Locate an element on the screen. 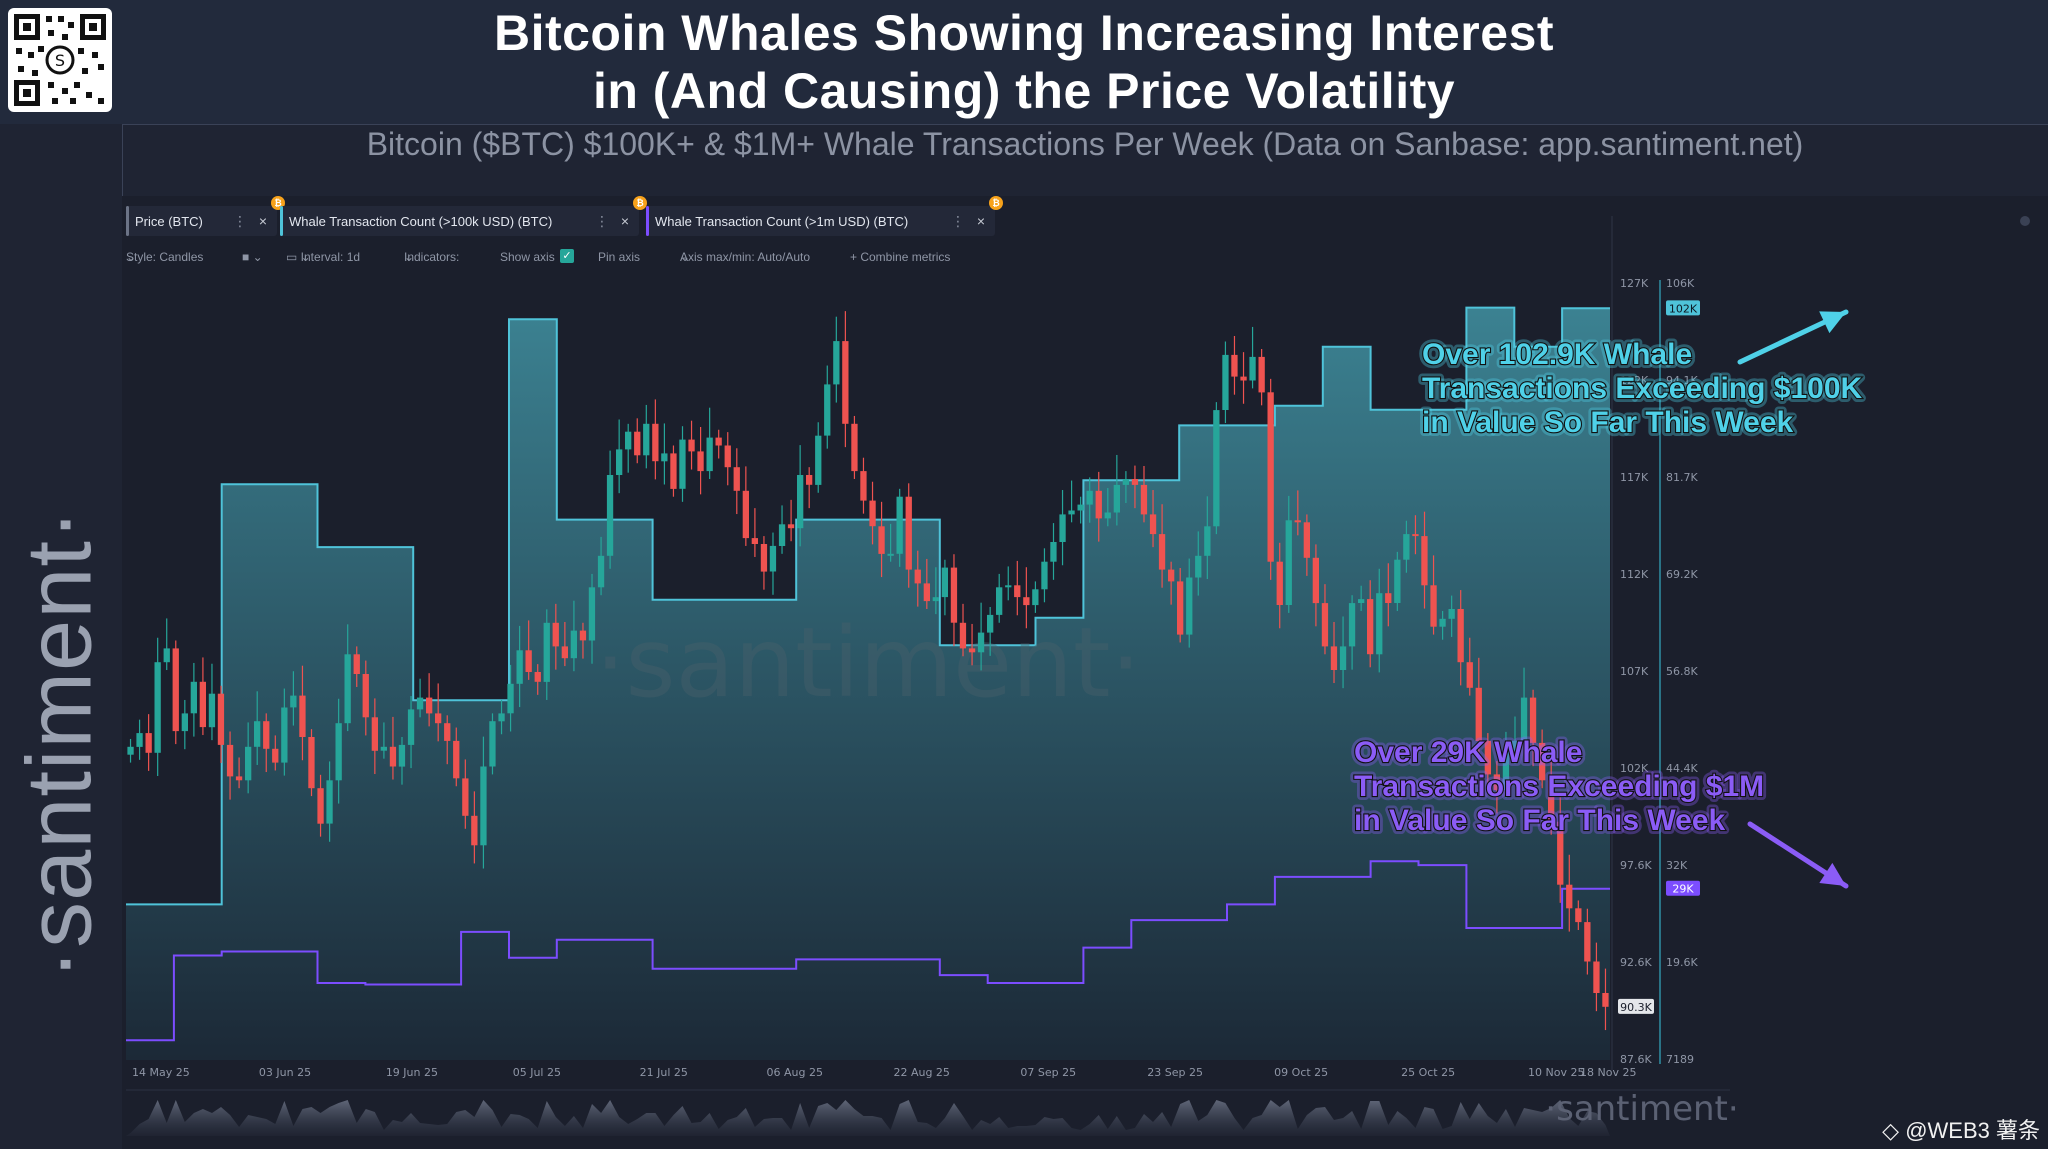 The image size is (2048, 1149). price-last-tag: 90.3K is located at coordinates (1636, 1007).